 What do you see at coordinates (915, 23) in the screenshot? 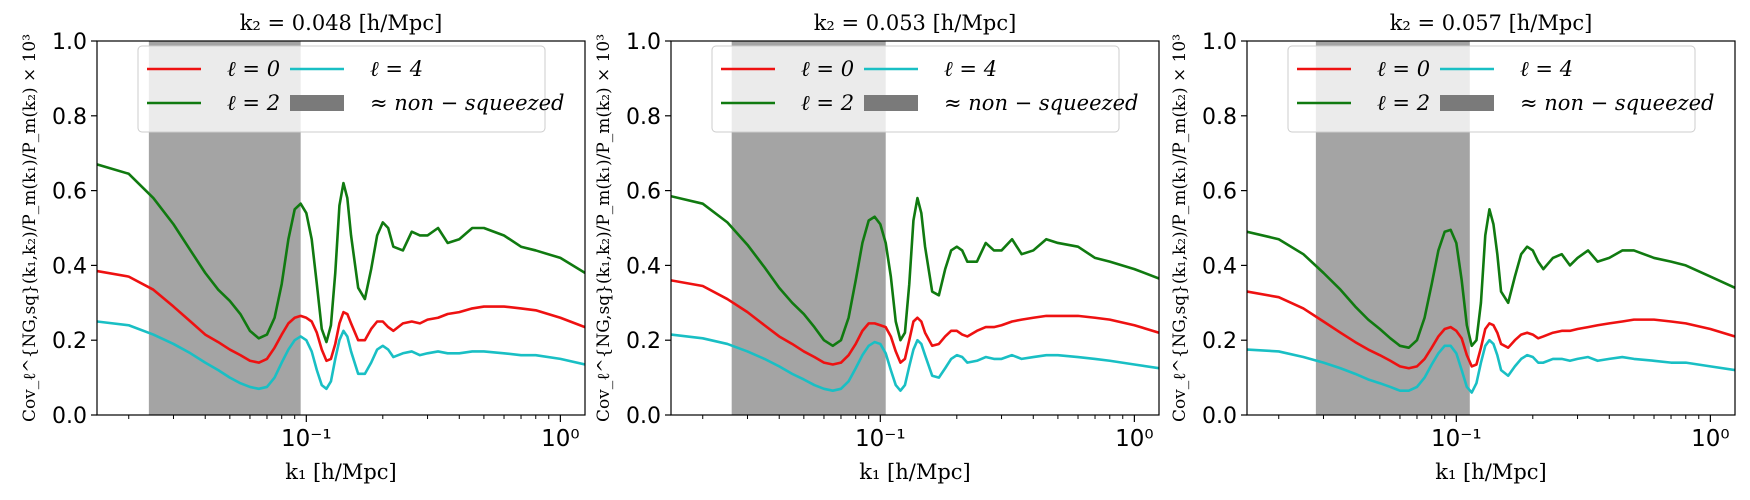
I see `chart-title: k₂ = 0.053 [h/Mpc]` at bounding box center [915, 23].